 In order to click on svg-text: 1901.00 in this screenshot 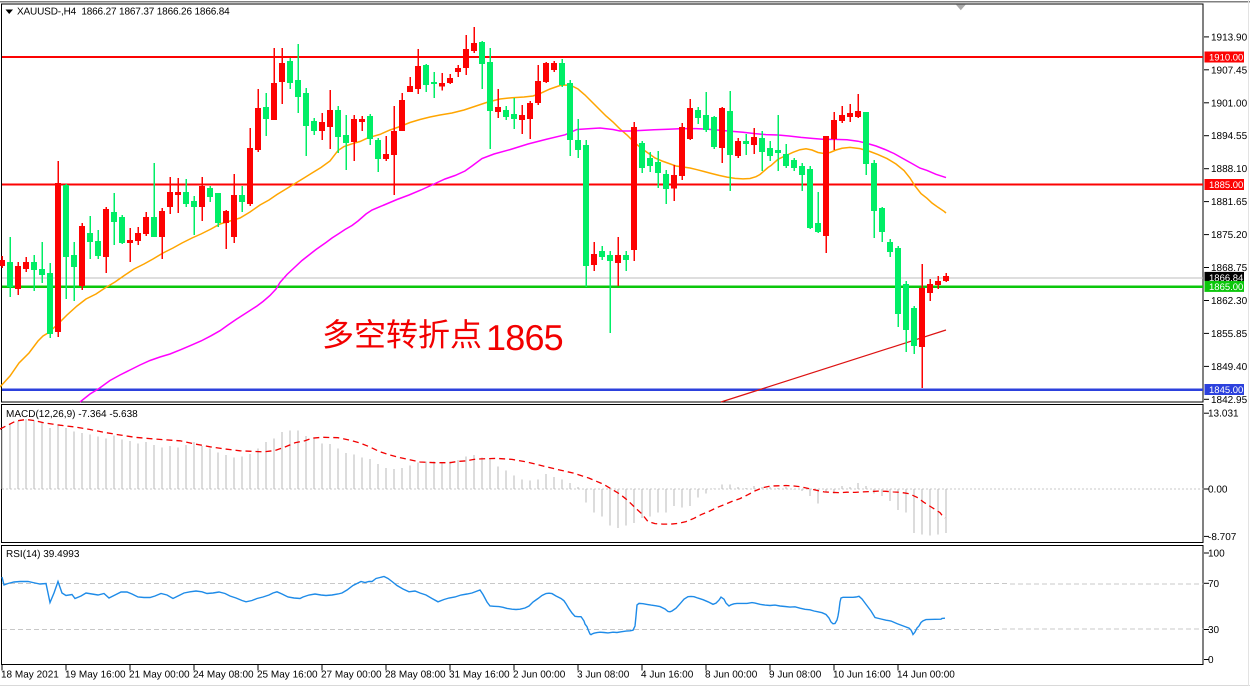, I will do `click(1229, 103)`.